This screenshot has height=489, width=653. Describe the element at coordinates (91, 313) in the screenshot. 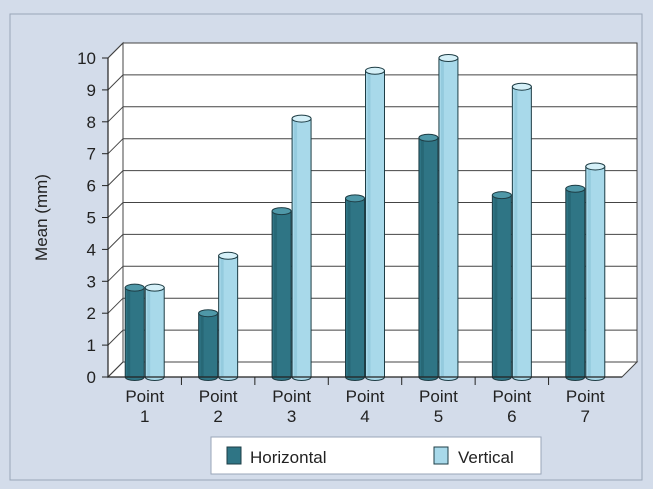

I see `y-tick-label: 2` at that location.